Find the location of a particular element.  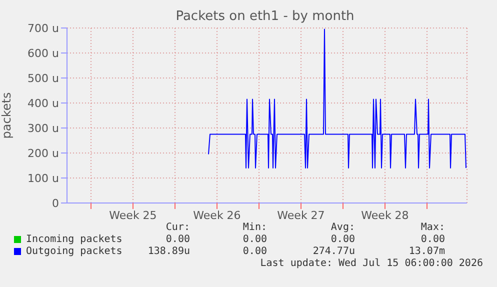

text: Max: is located at coordinates (432, 227).